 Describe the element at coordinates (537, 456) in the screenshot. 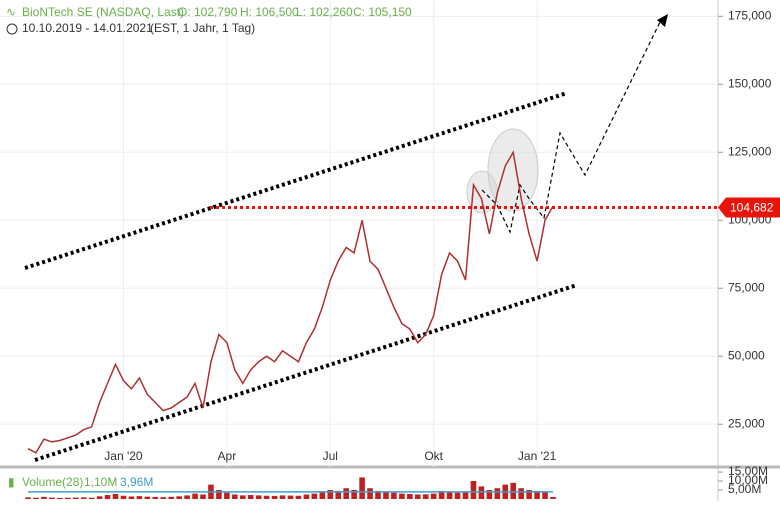

I see `x-tick-label: Jan '21` at that location.